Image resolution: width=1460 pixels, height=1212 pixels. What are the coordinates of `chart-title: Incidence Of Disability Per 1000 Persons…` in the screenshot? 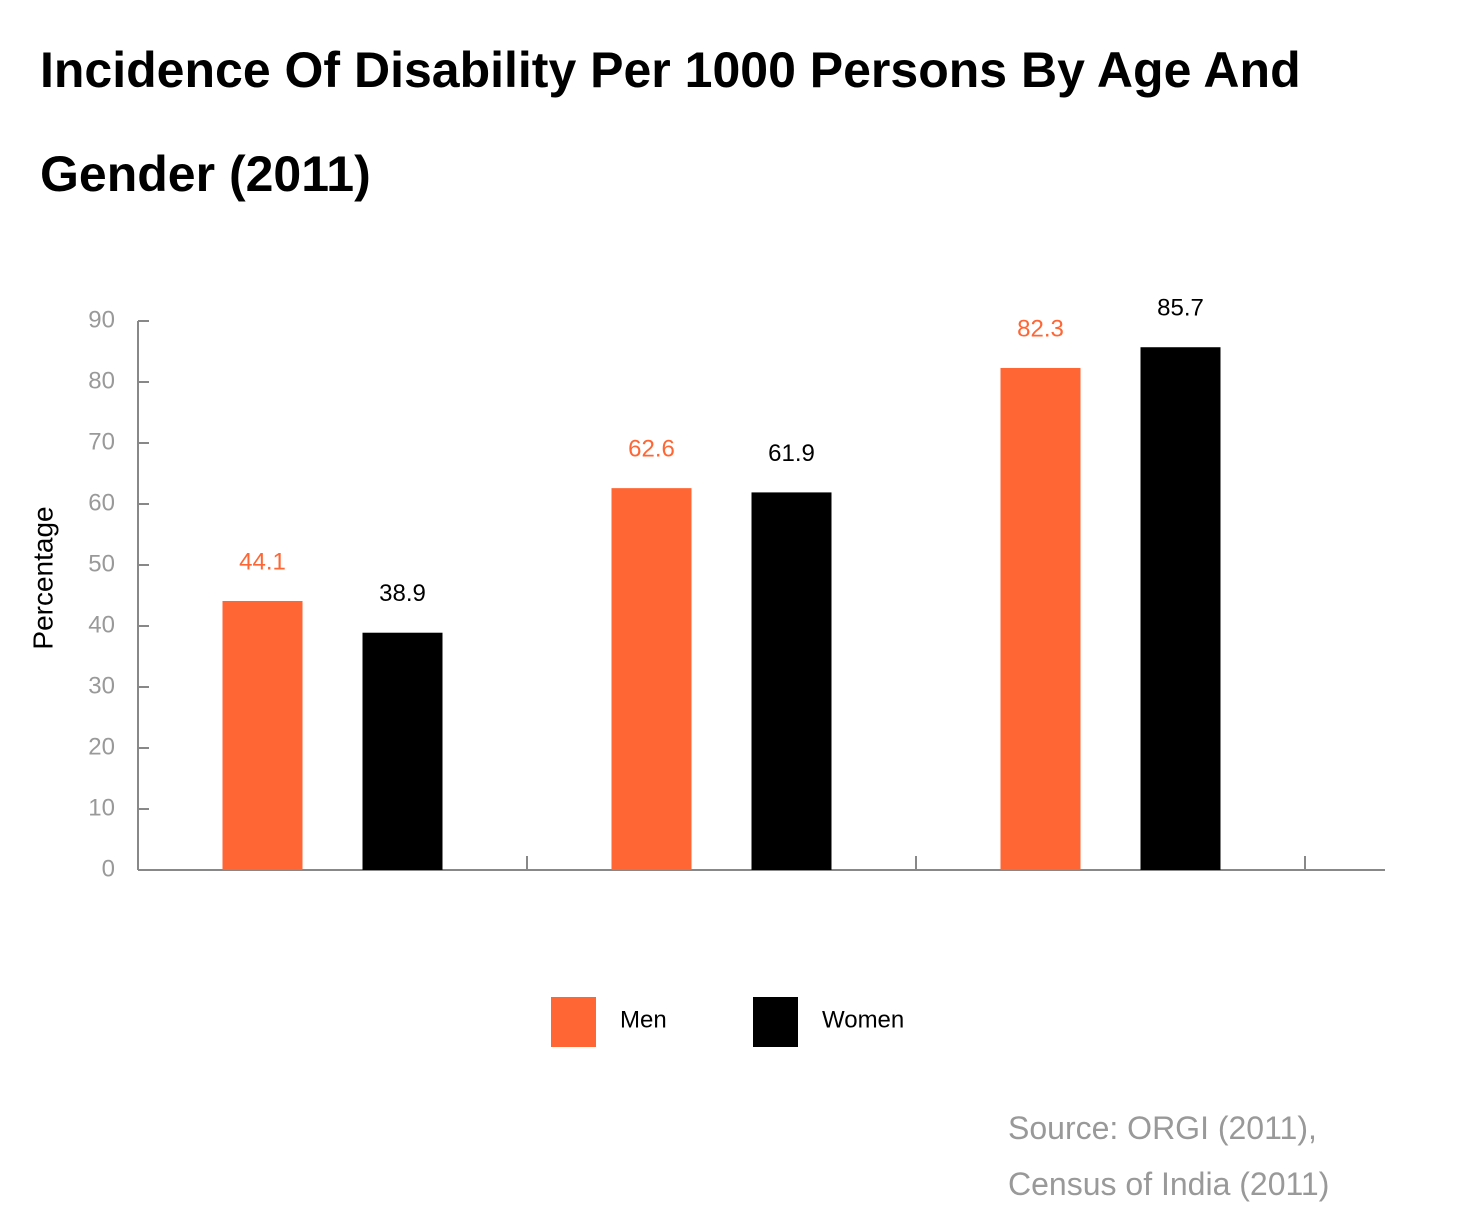 It's located at (670, 122).